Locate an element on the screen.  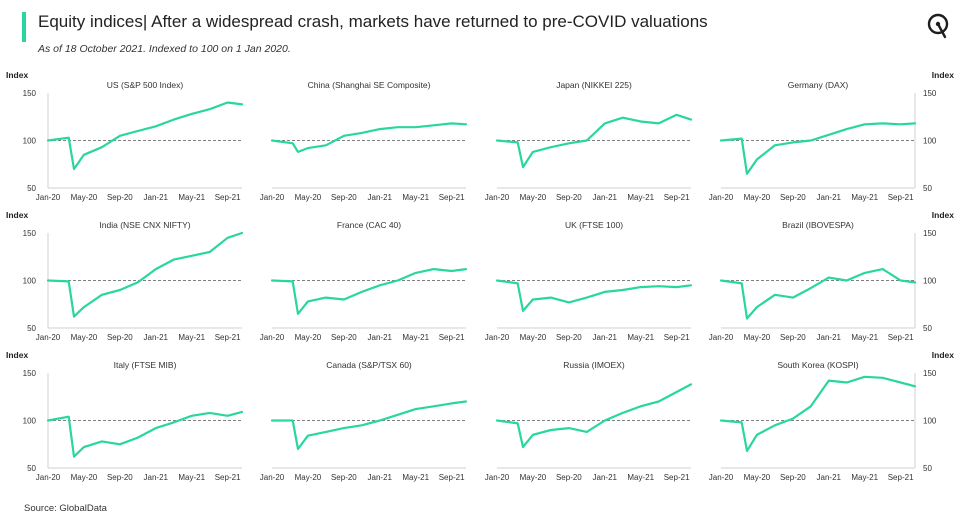
y-tick-label-panel5: 100 is located at coordinates (30, 281).